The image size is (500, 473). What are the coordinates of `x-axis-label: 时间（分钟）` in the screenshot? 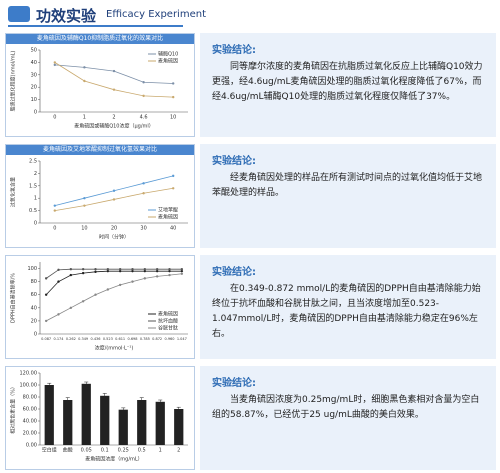 It's located at (114, 237).